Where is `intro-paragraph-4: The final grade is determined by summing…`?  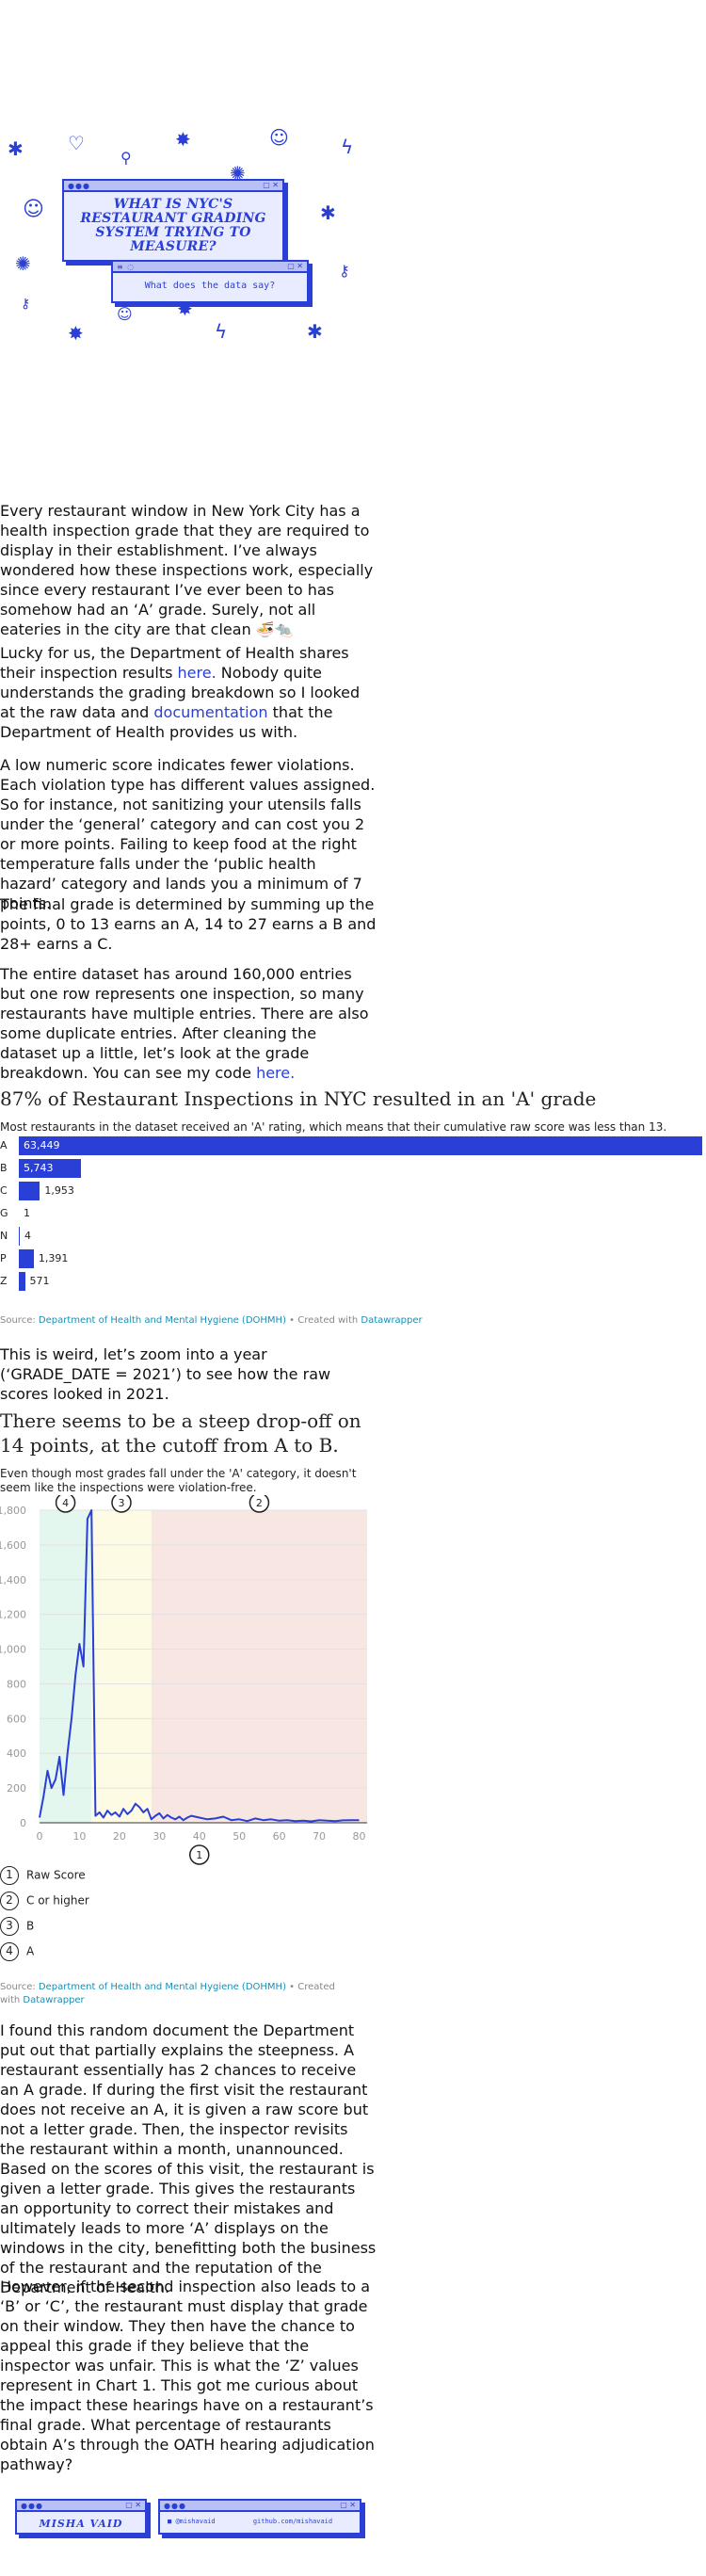 intro-paragraph-4: The final grade is determined by summing… is located at coordinates (188, 924).